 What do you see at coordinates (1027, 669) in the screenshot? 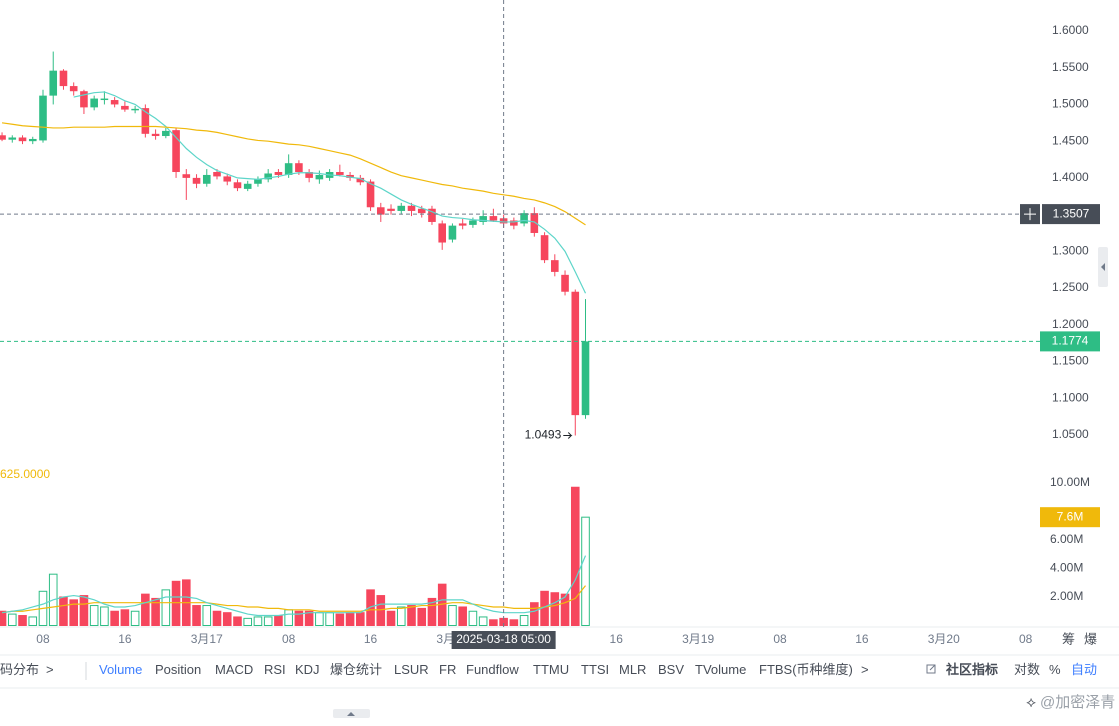
I see `log-scale: 对数` at bounding box center [1027, 669].